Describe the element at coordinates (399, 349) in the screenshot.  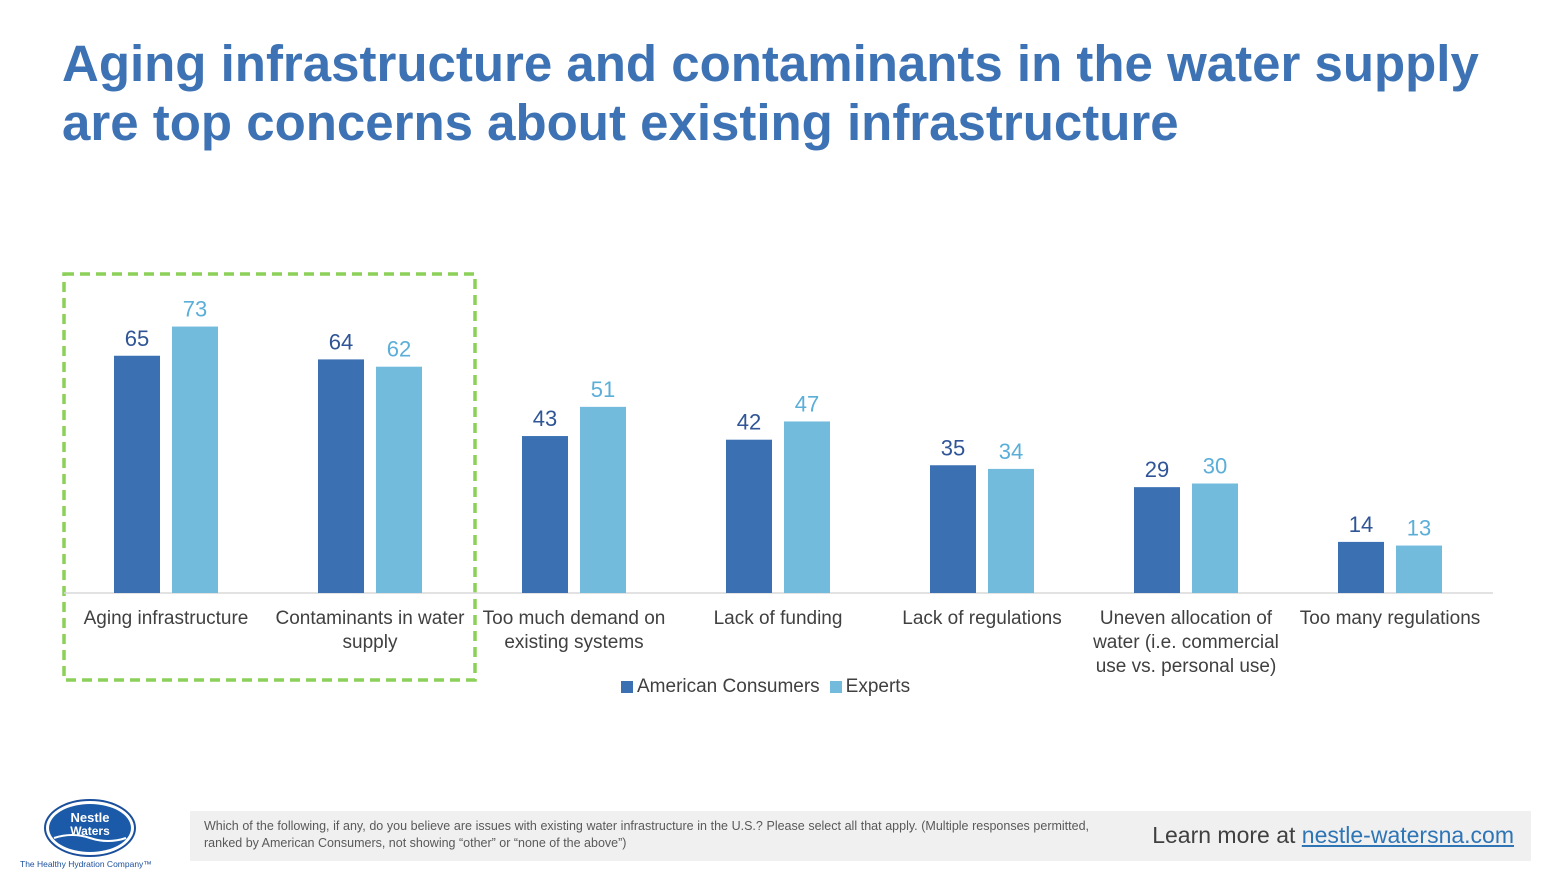
I see `value-label-experts-contaminants-in-water-supply: 62` at that location.